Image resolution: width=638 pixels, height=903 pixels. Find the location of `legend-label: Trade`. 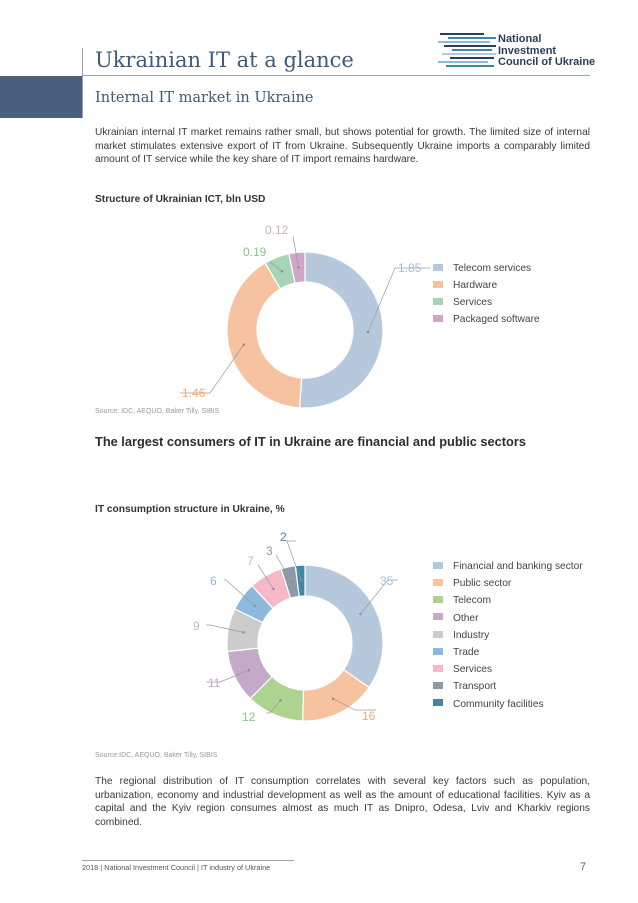

legend-label: Trade is located at coordinates (466, 652).